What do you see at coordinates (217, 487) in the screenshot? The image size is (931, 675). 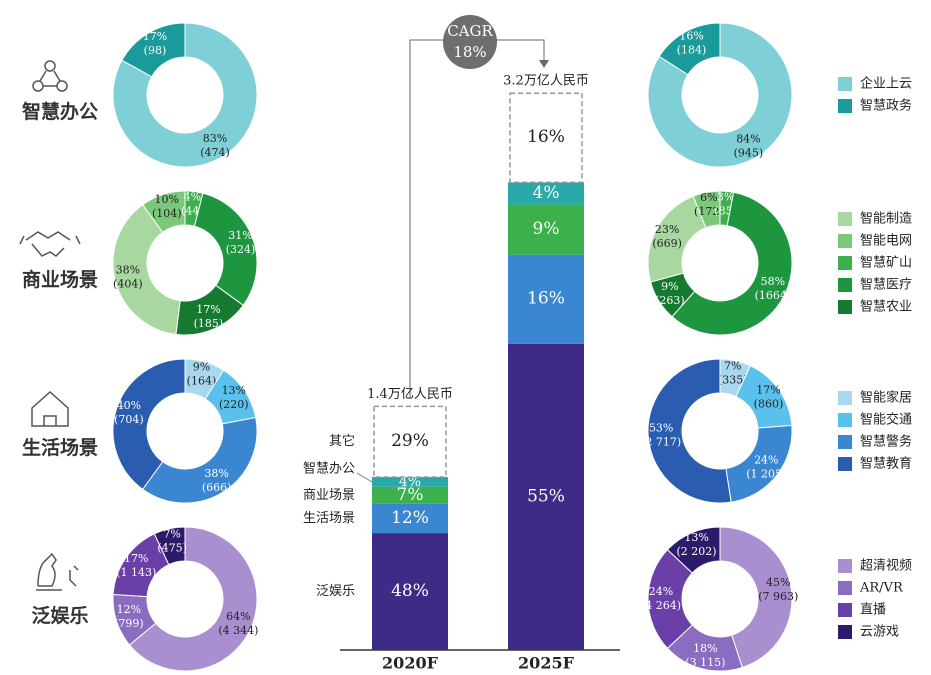 I see `amount-label: (666)` at bounding box center [217, 487].